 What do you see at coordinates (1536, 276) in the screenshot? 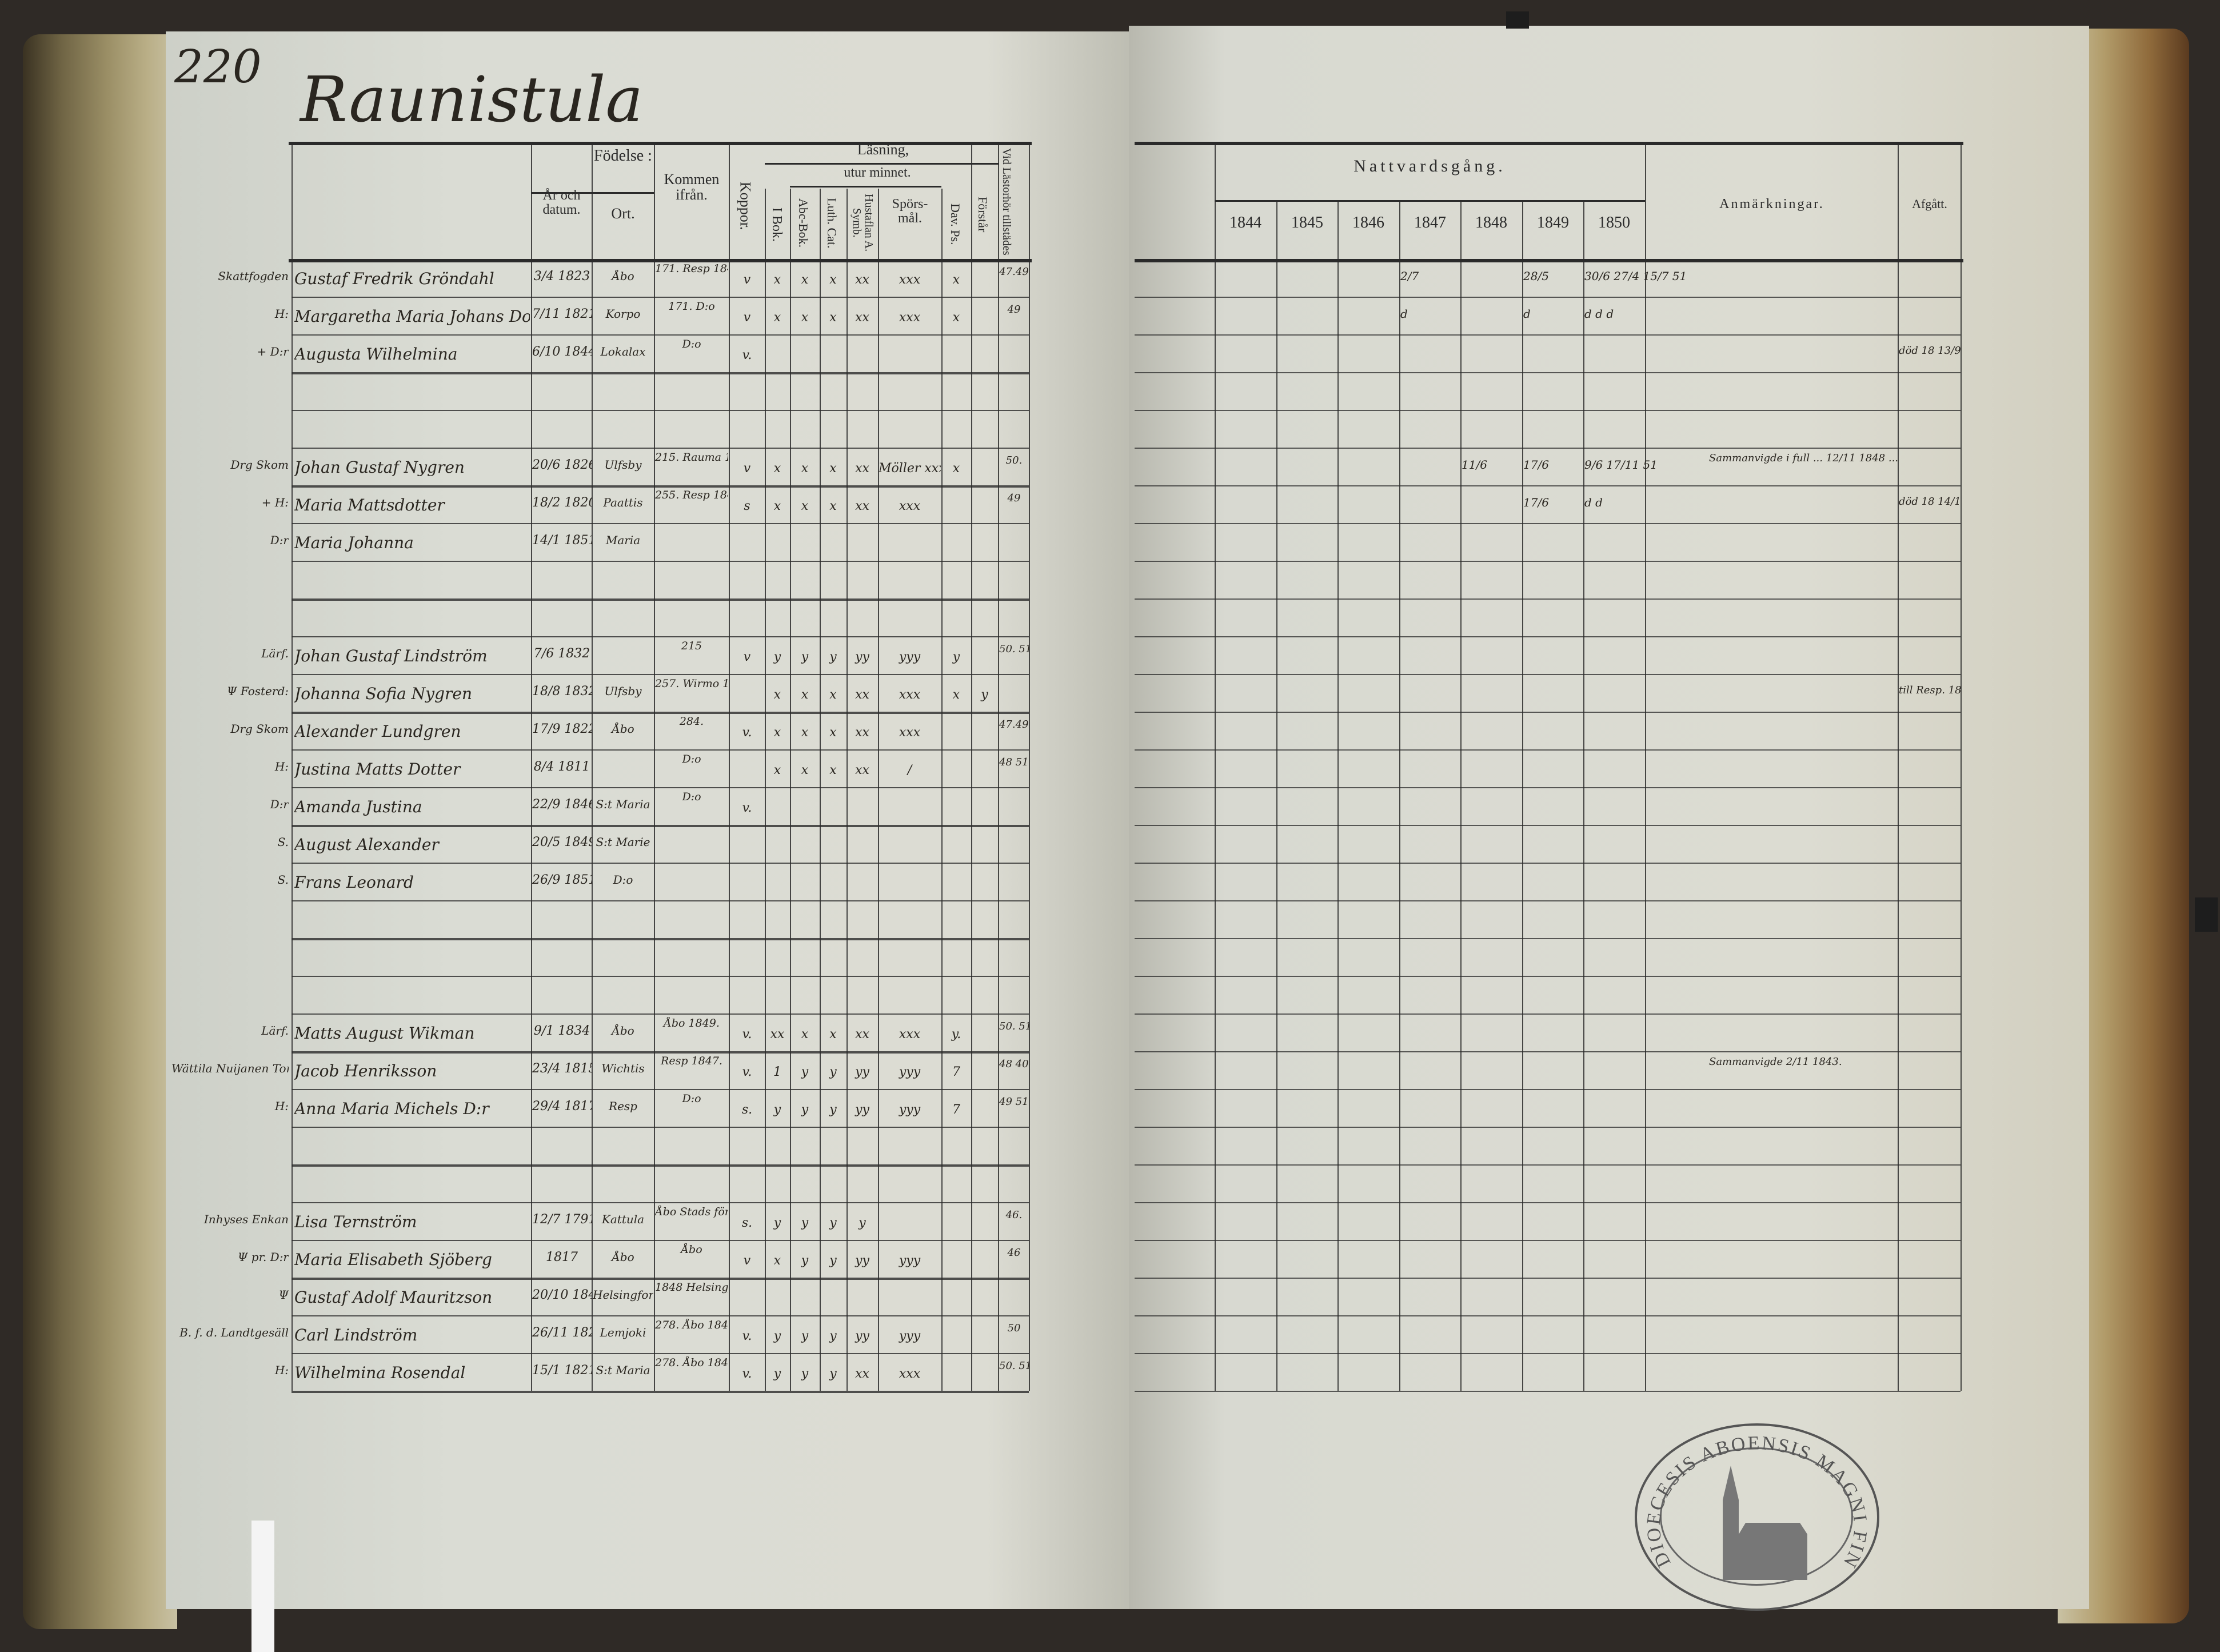
I see `communion-date-1849: 28/5` at bounding box center [1536, 276].